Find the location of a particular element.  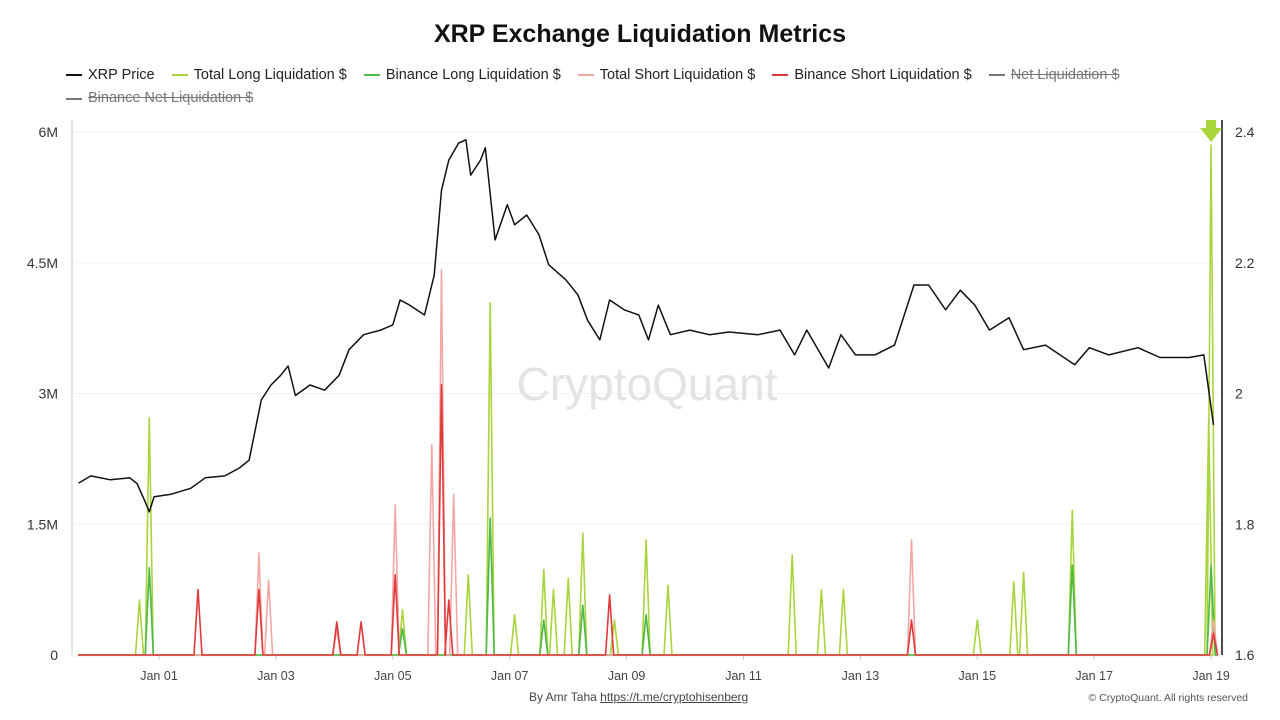

legend-item: Net Liquidation $ is located at coordinates (1054, 75).